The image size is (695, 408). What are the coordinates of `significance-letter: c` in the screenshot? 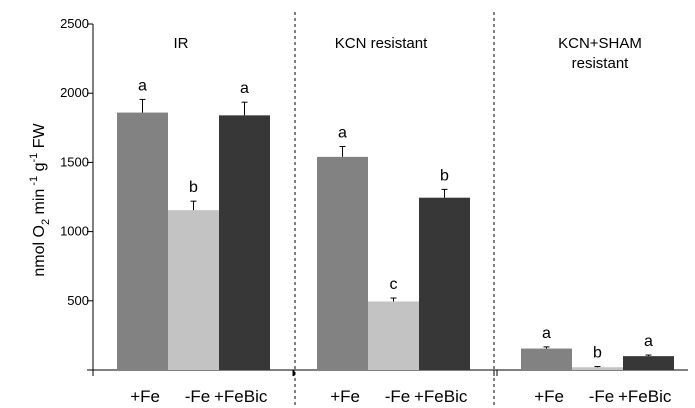 It's located at (394, 284).